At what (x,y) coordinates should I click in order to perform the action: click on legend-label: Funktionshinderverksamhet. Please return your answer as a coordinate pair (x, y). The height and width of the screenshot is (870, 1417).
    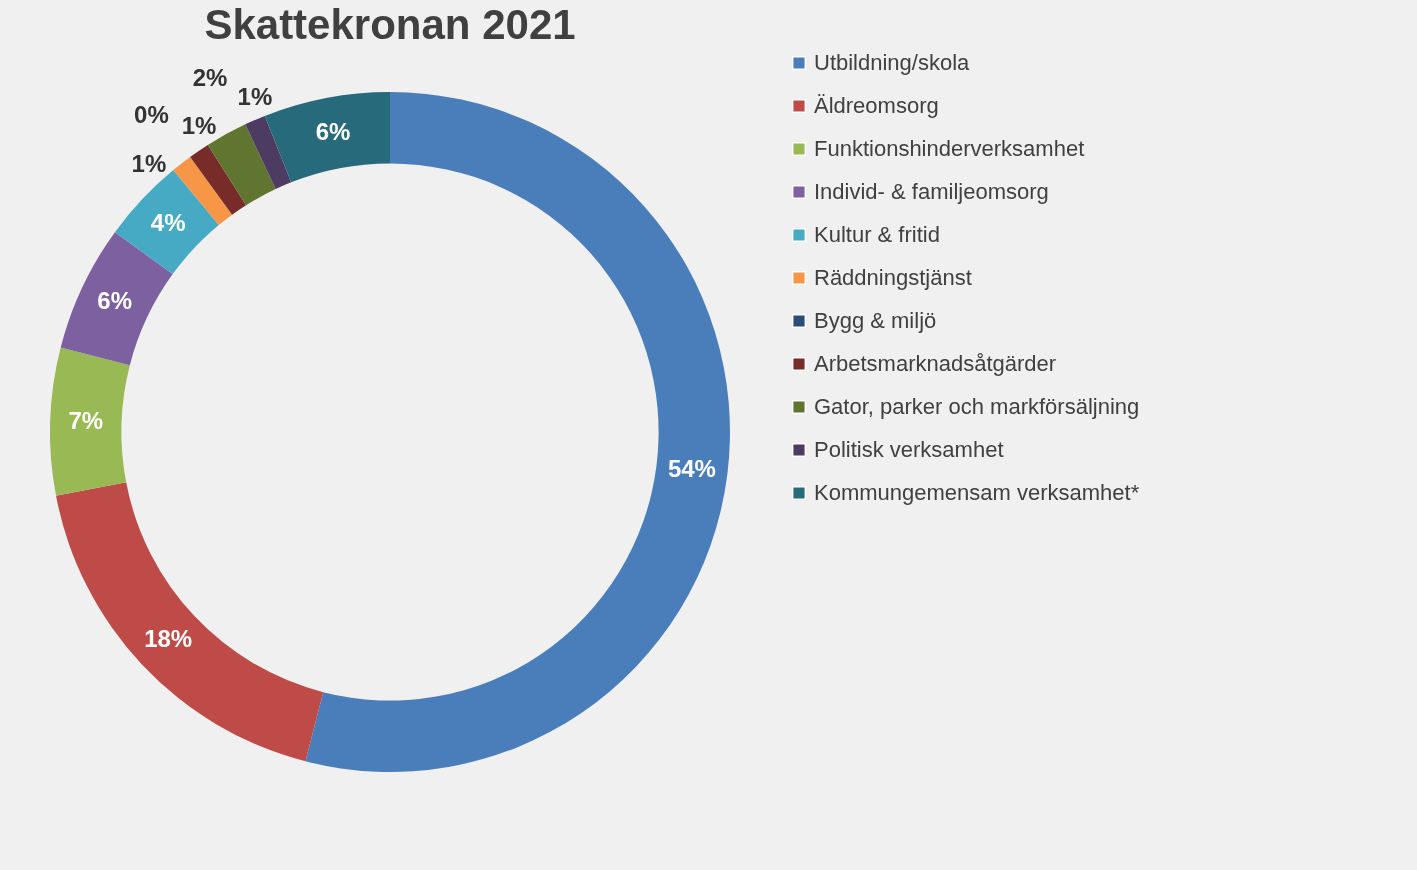
    Looking at the image, I should click on (949, 148).